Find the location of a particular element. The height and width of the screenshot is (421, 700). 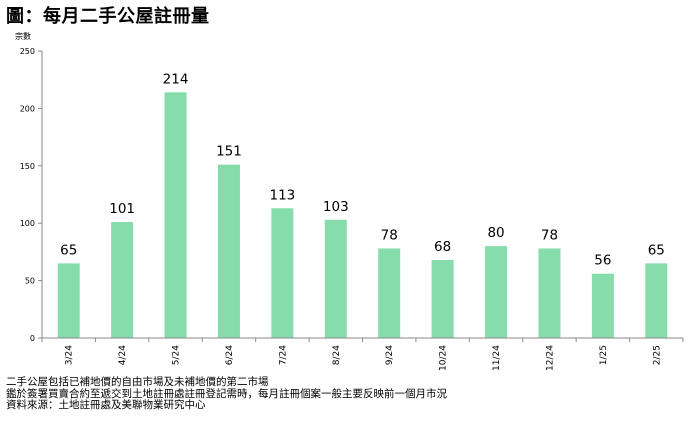

data-label: 80 is located at coordinates (495, 233).